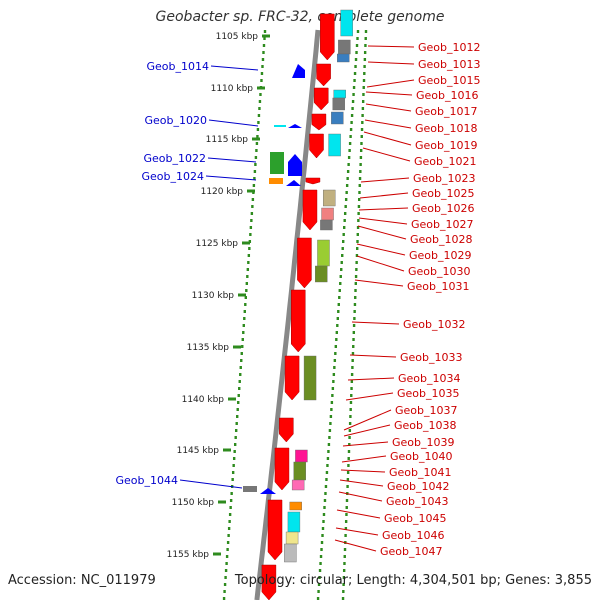  Describe the element at coordinates (426, 410) in the screenshot. I see `gene-label: Geob_1037` at that location.